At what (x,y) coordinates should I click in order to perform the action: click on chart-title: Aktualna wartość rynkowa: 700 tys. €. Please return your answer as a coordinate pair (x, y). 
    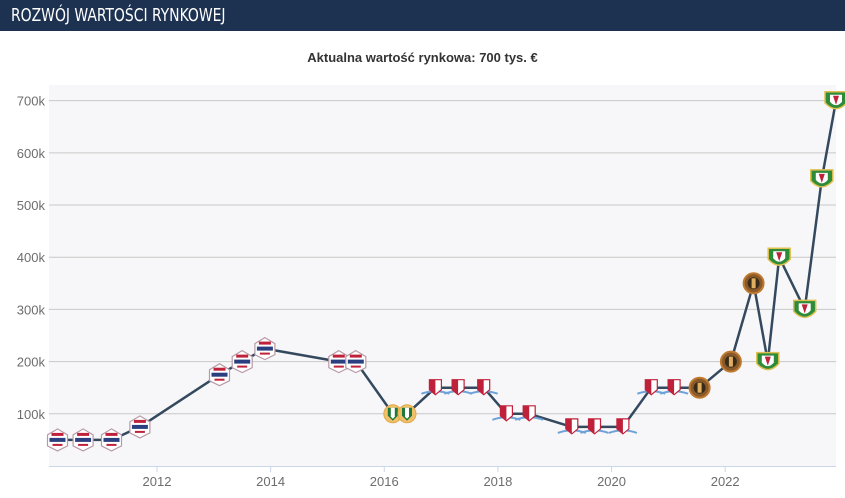
    Looking at the image, I should click on (422, 57).